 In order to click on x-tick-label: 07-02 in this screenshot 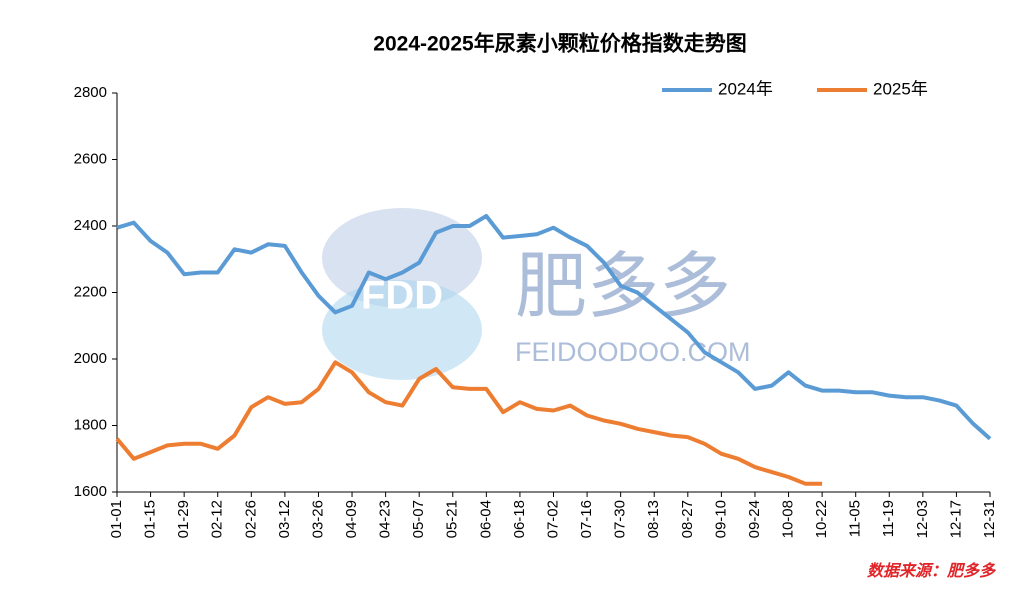, I will do `click(552, 519)`.